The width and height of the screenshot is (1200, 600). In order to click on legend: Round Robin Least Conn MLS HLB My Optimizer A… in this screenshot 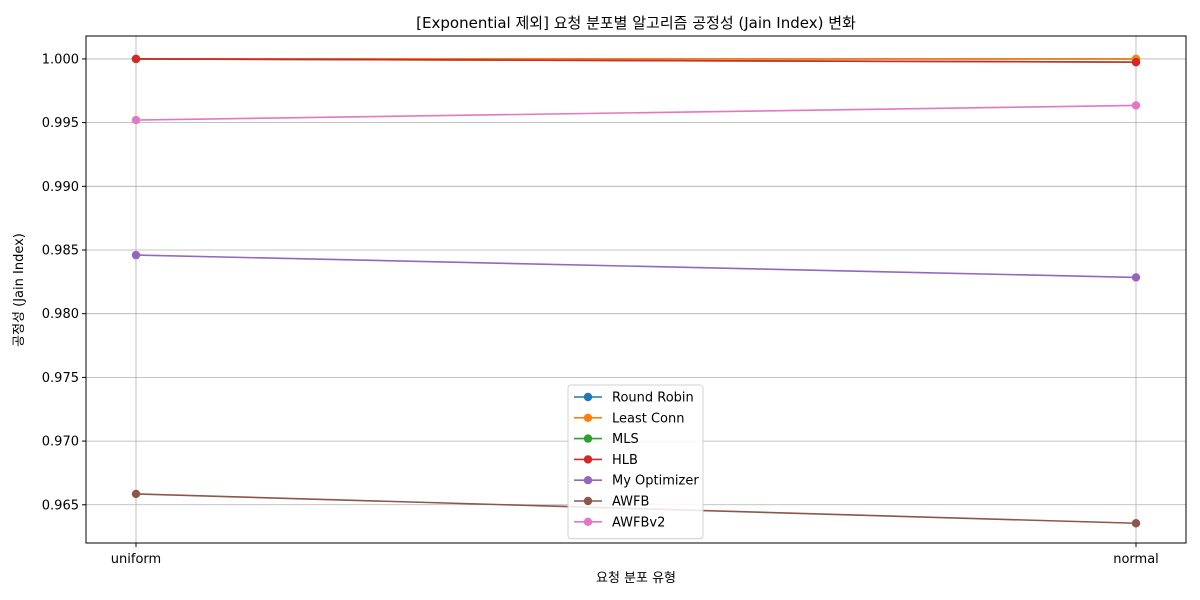, I will do `click(635, 462)`.